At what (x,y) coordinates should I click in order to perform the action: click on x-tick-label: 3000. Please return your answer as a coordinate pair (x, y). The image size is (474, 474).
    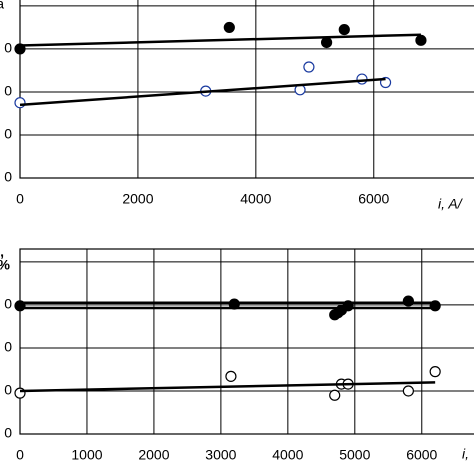
    Looking at the image, I should click on (220, 455).